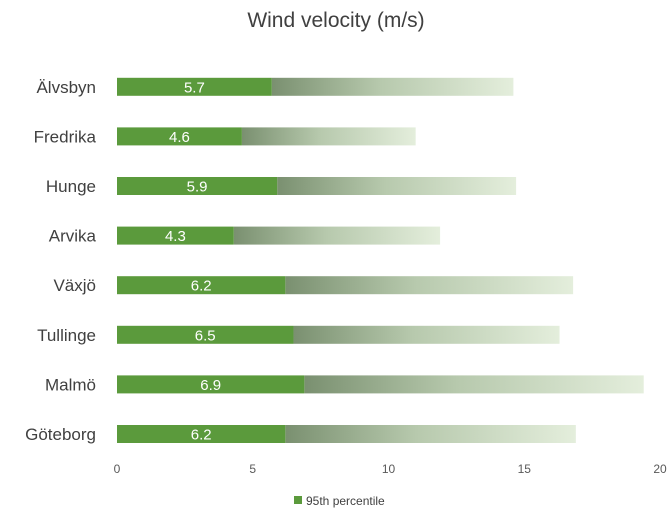 The width and height of the screenshot is (672, 513). Describe the element at coordinates (71, 186) in the screenshot. I see `category-label: Hunge` at that location.